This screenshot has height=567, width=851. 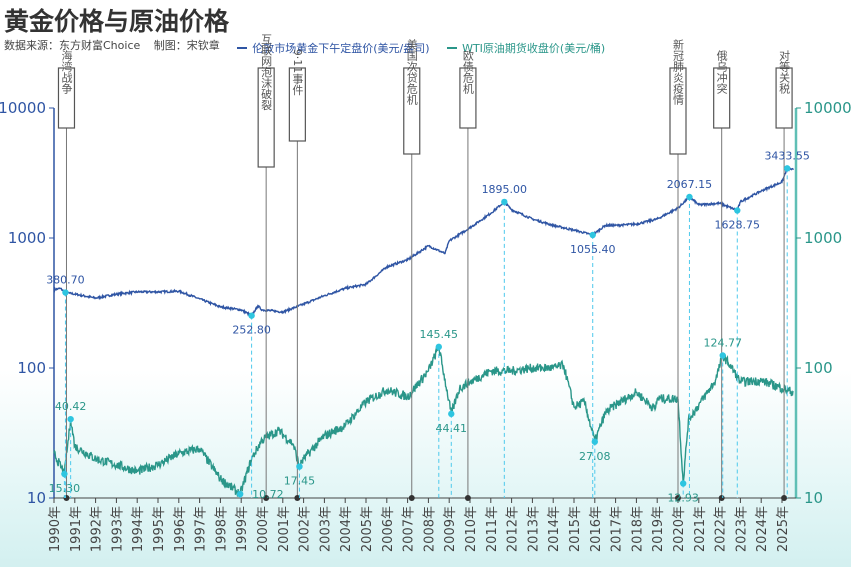 I want to click on event-label: 互联网泡沫破裂, so click(x=266, y=73).